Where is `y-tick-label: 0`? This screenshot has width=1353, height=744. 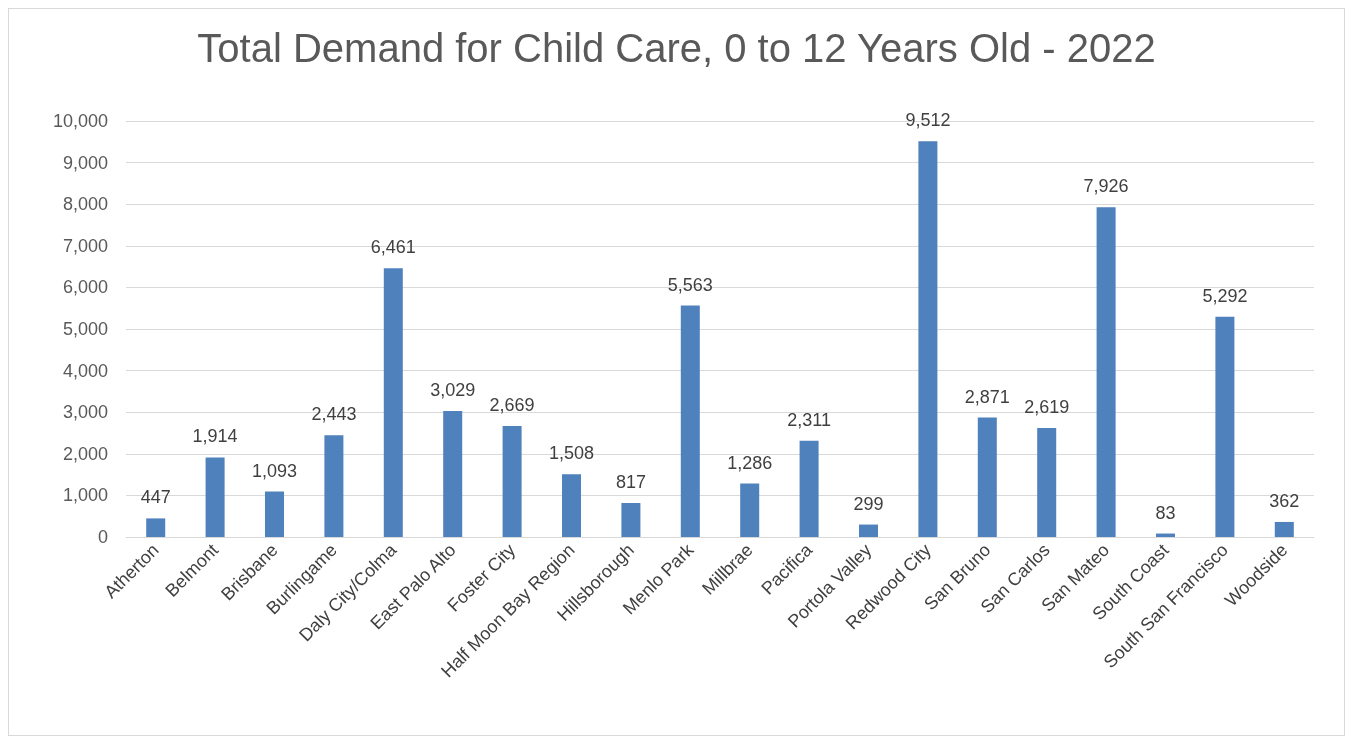
y-tick-label: 0 is located at coordinates (102, 537).